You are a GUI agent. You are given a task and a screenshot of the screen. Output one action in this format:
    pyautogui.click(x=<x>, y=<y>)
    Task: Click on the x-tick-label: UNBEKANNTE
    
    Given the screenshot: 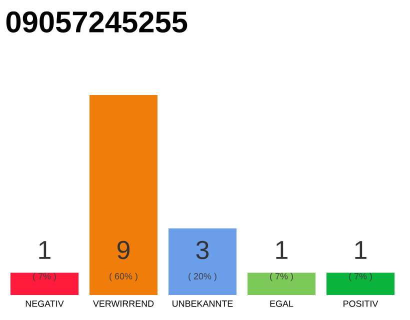 What is the action you would take?
    pyautogui.click(x=202, y=303)
    